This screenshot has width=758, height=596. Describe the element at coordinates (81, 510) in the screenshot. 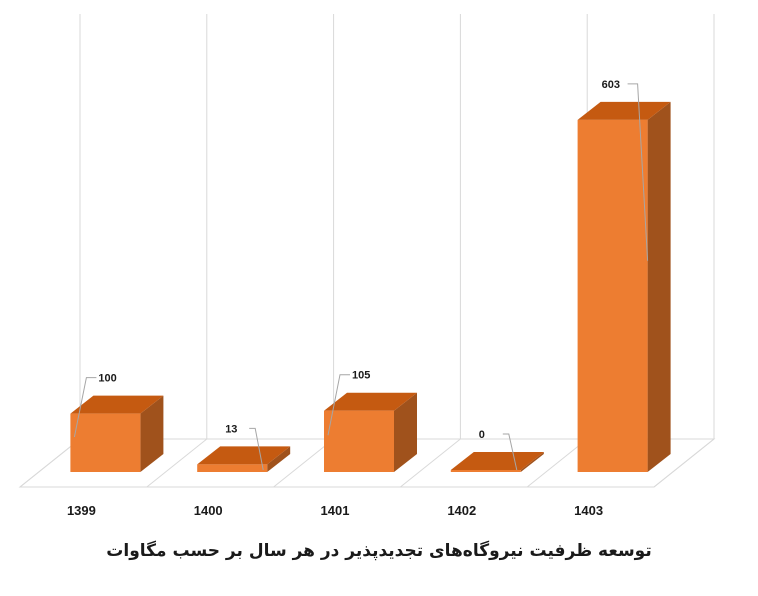

I see `x-tick-label: 1399` at that location.